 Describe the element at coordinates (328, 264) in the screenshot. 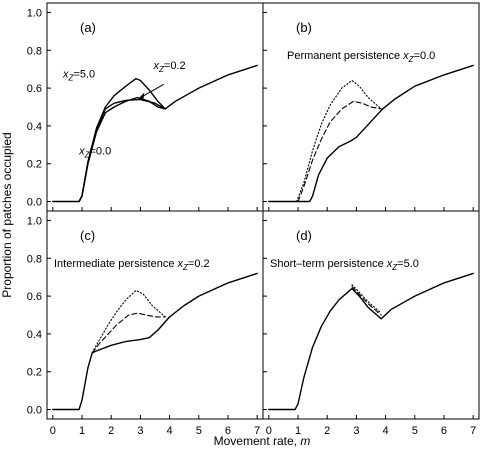

I see `panel-subtitle-text: Short–term persistence` at that location.